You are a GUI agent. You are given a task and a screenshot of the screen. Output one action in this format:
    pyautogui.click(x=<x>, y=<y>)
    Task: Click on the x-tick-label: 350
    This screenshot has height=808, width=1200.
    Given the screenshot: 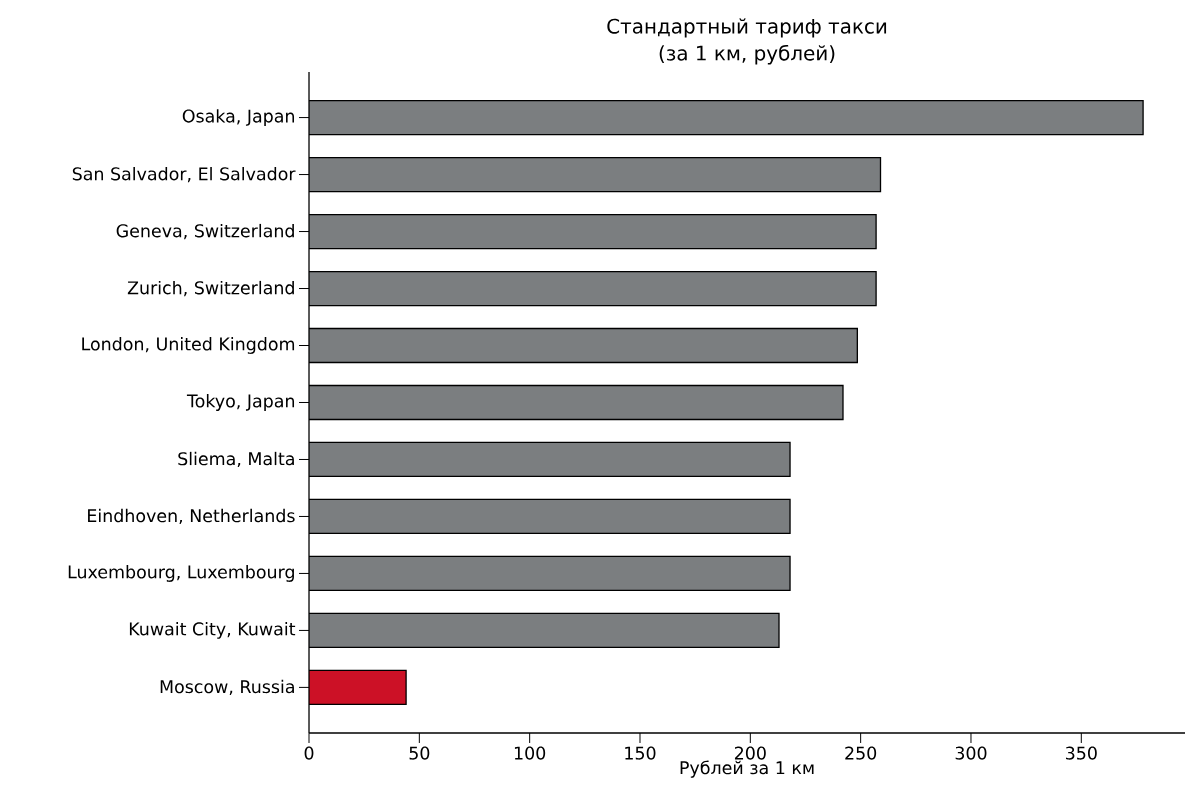 What is the action you would take?
    pyautogui.click(x=1081, y=753)
    